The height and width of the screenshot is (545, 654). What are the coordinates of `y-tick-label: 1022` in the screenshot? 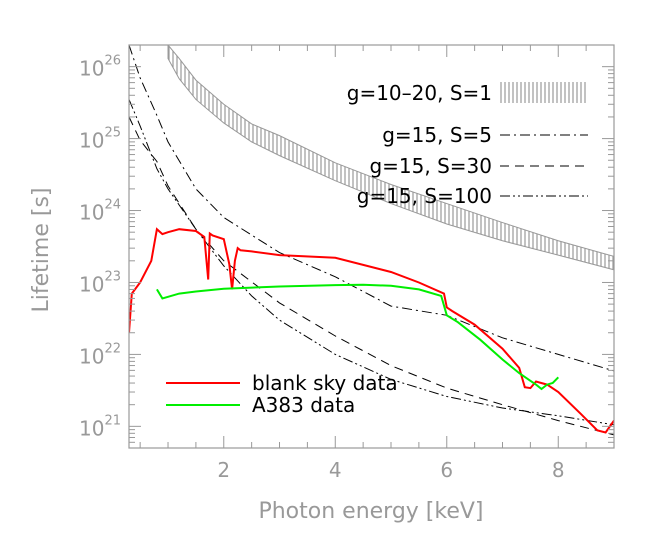 It's located at (100, 354).